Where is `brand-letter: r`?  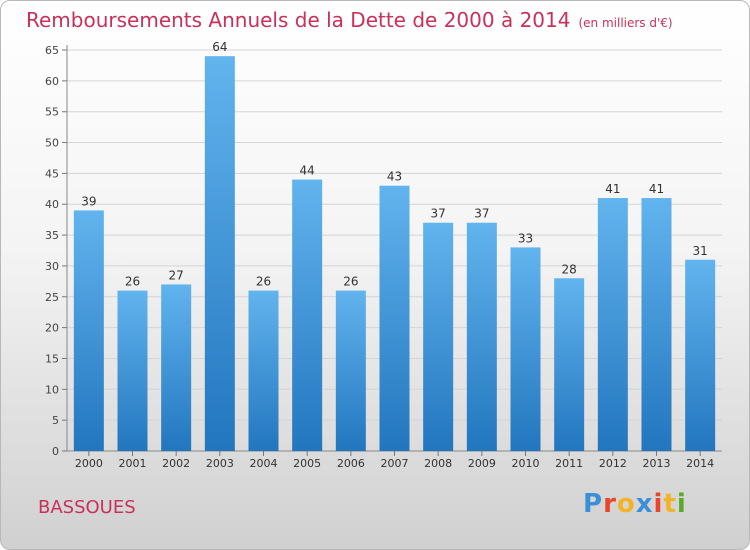
brand-letter: r is located at coordinates (610, 504).